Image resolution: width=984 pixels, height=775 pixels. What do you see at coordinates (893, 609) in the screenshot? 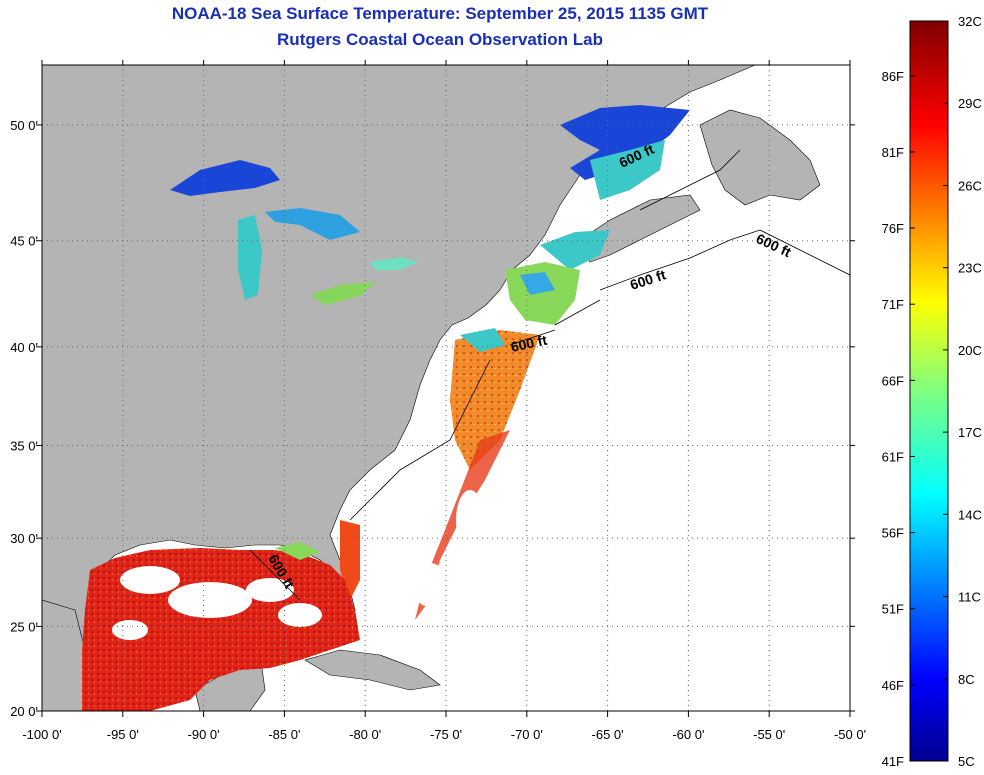
I see `colorbar-fahrenheit-label: 51F` at bounding box center [893, 609].